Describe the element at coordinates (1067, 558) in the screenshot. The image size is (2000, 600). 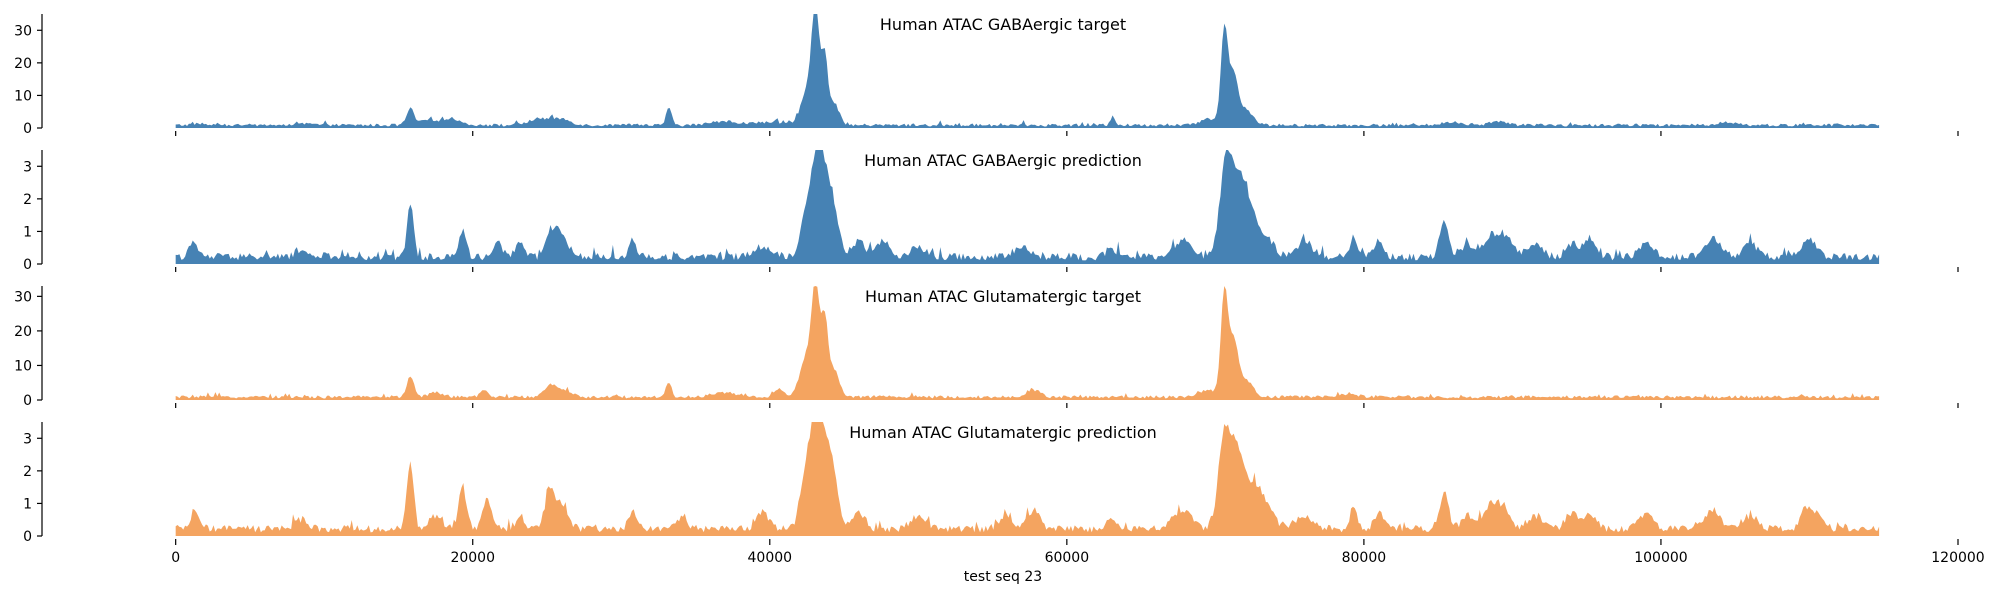
I see `x-tick-label: 60000` at that location.